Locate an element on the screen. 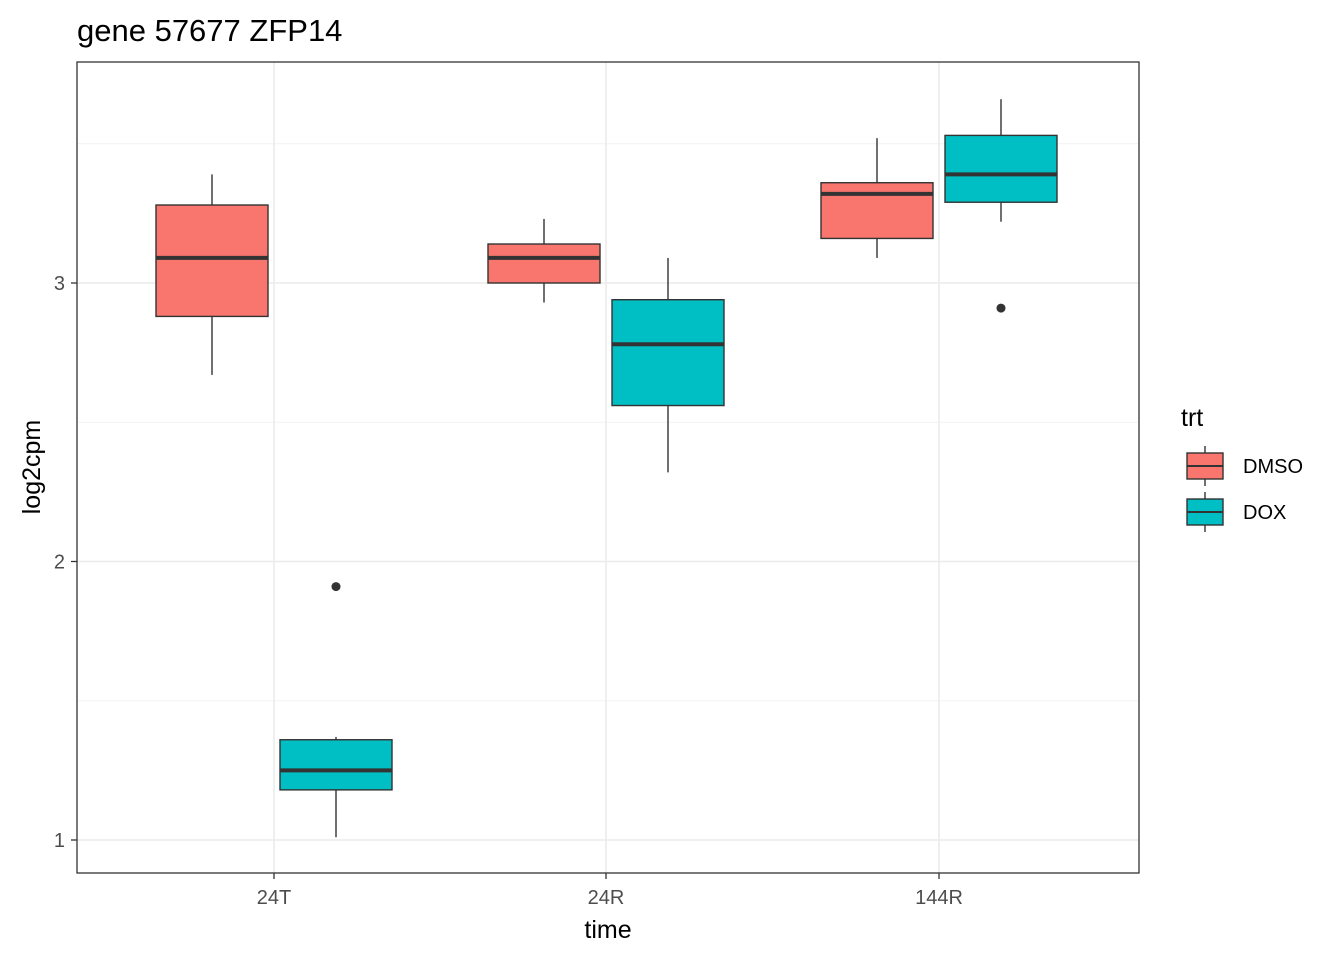  y-tick-label: 3 is located at coordinates (59, 284).